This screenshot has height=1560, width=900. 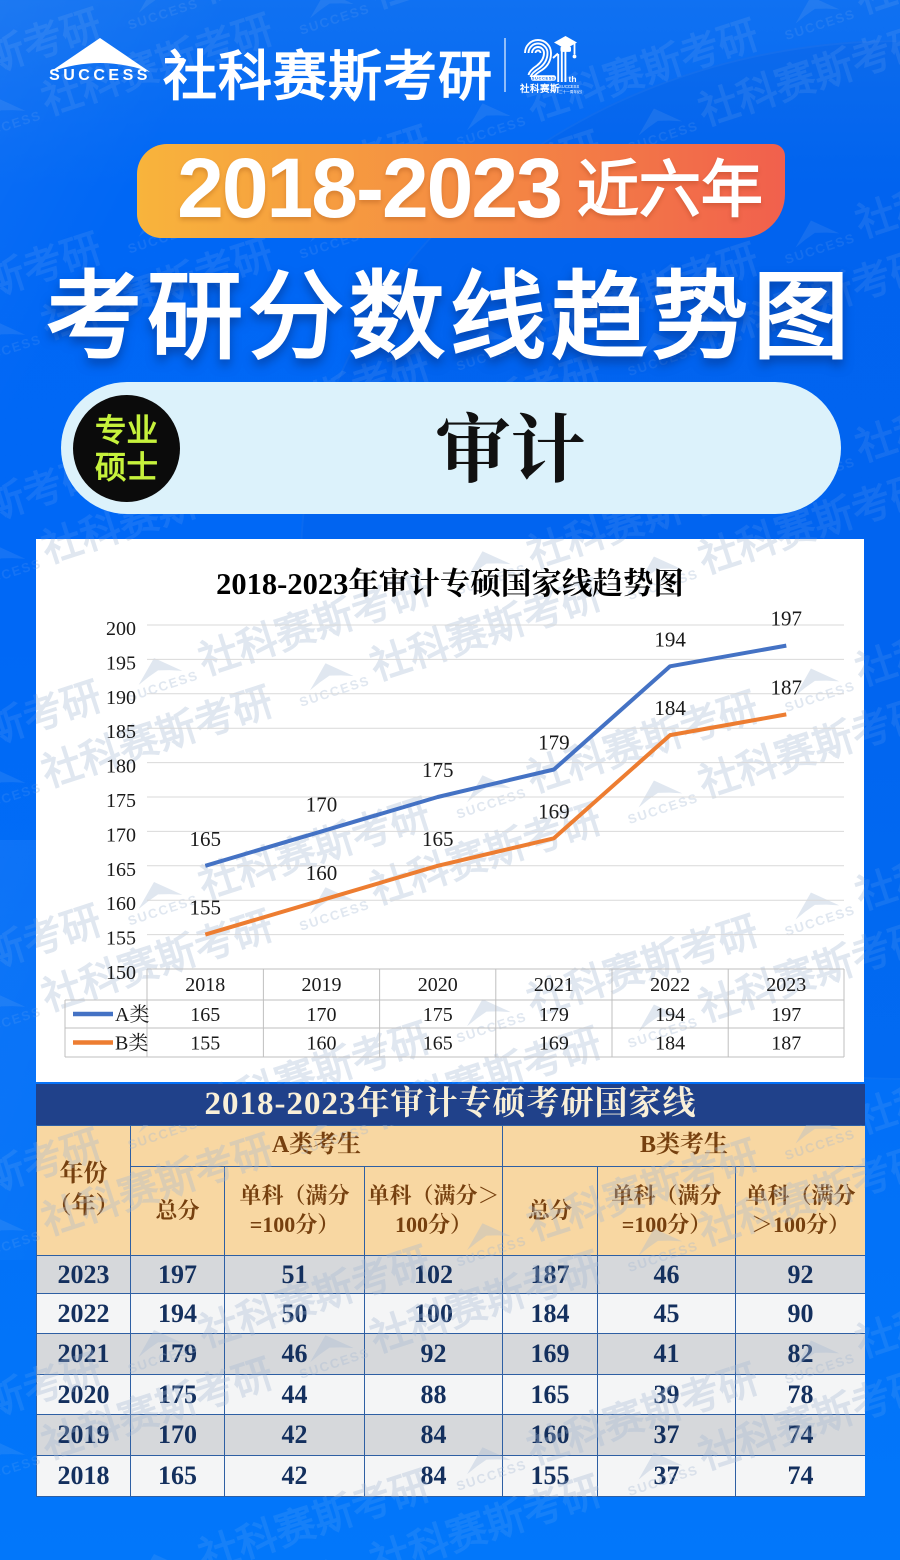 I want to click on svg-text: A类, so click(x=132, y=1014).